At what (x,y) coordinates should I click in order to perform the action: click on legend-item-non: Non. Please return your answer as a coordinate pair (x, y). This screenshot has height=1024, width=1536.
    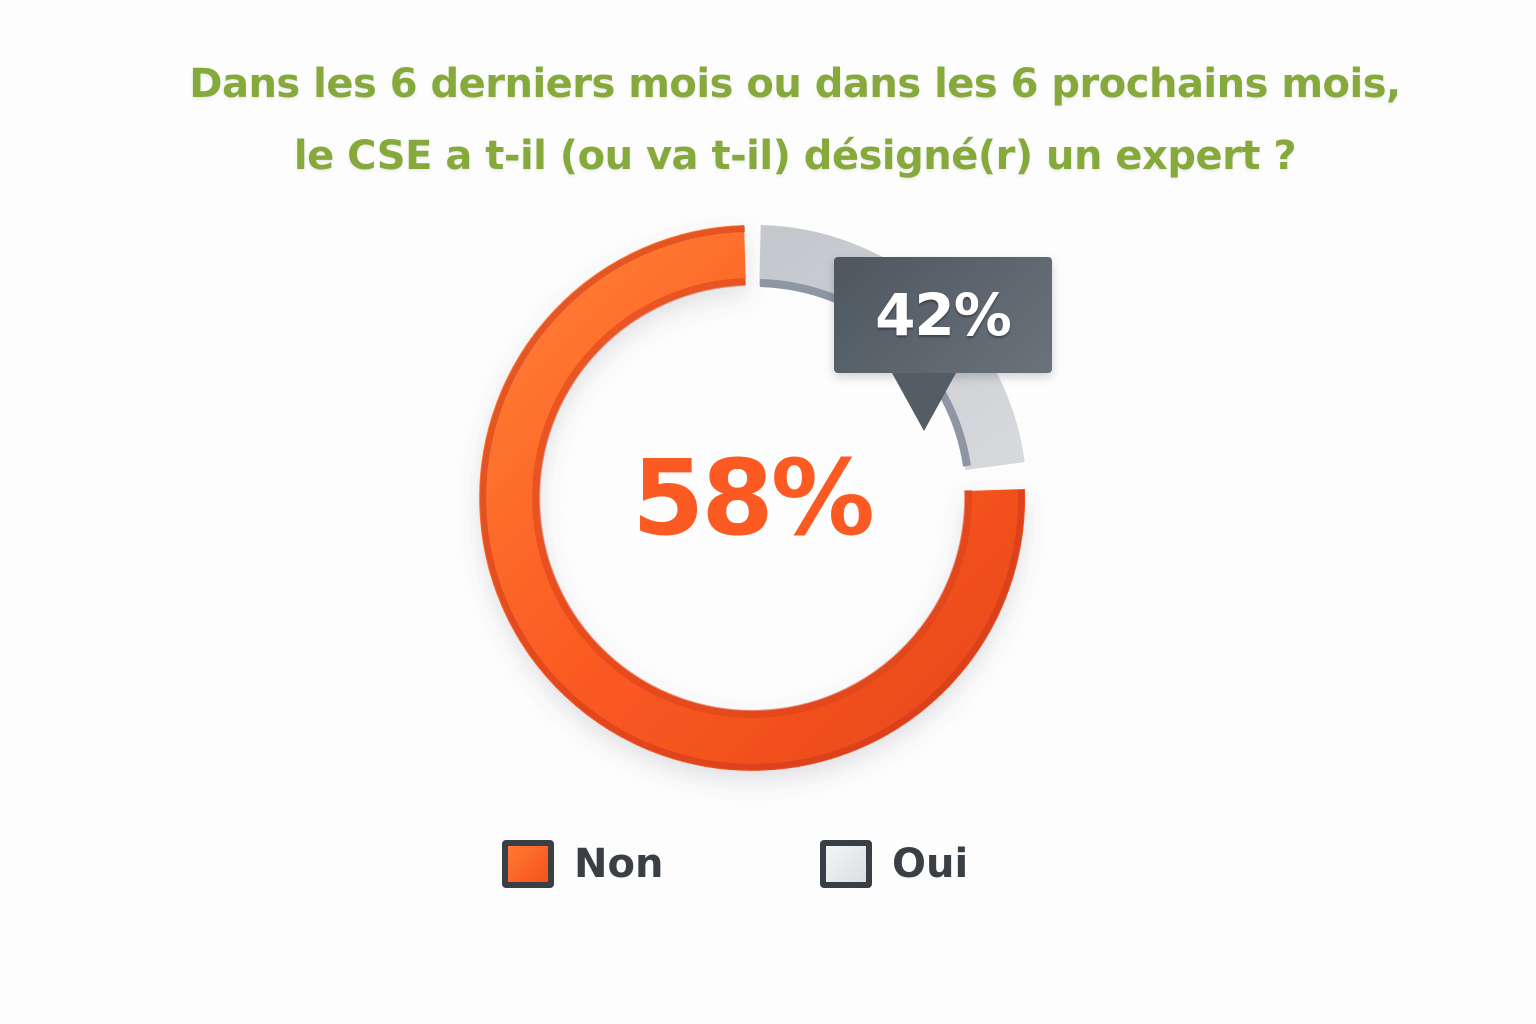
    Looking at the image, I should click on (582, 864).